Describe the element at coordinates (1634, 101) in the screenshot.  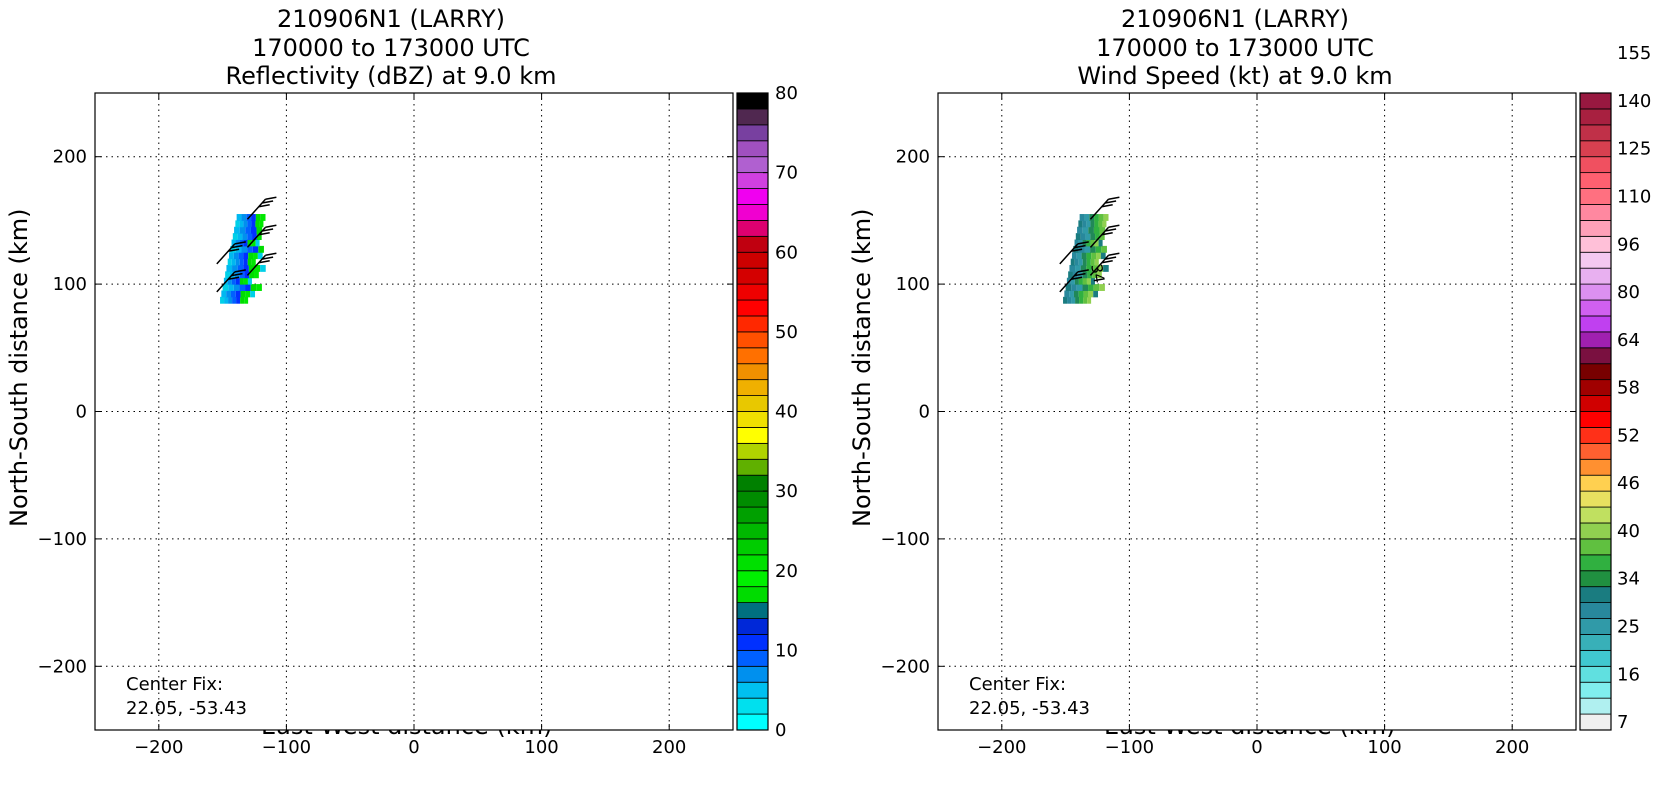
I see `colorbar-tick-label: 140` at that location.